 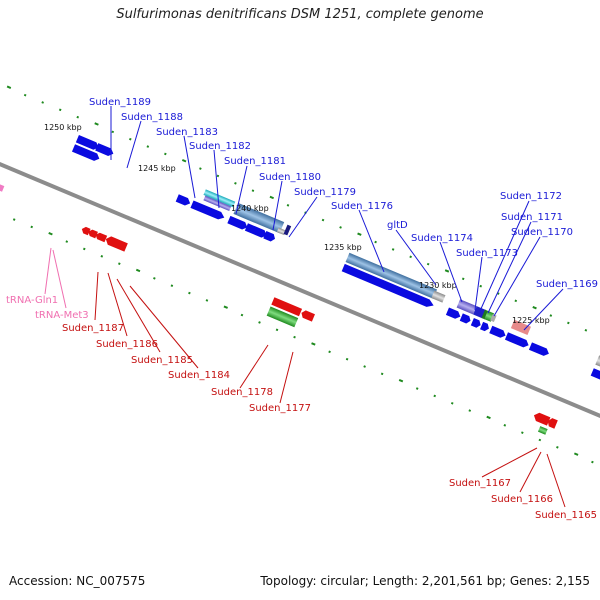 What do you see at coordinates (453, 314) in the screenshot?
I see `gene-forward-f` at bounding box center [453, 314].